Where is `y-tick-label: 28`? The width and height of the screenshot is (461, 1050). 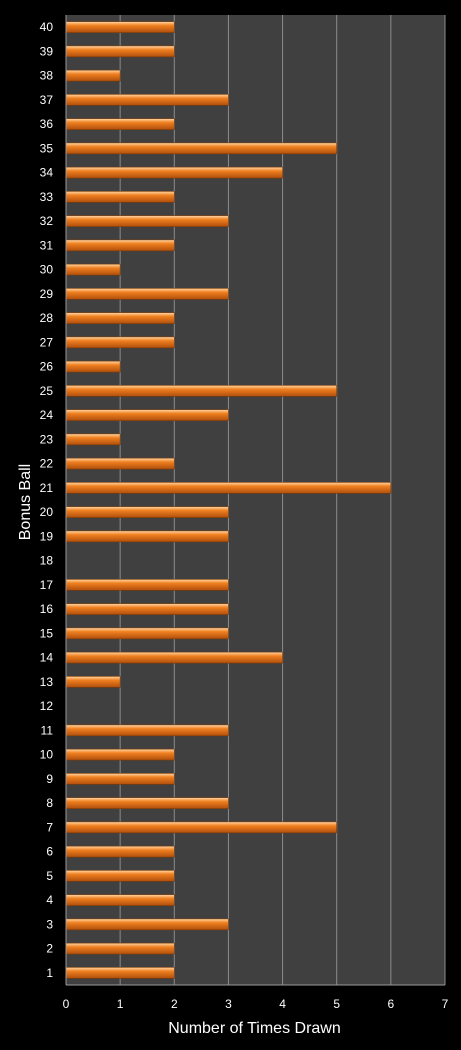
y-tick-label: 28 is located at coordinates (47, 318).